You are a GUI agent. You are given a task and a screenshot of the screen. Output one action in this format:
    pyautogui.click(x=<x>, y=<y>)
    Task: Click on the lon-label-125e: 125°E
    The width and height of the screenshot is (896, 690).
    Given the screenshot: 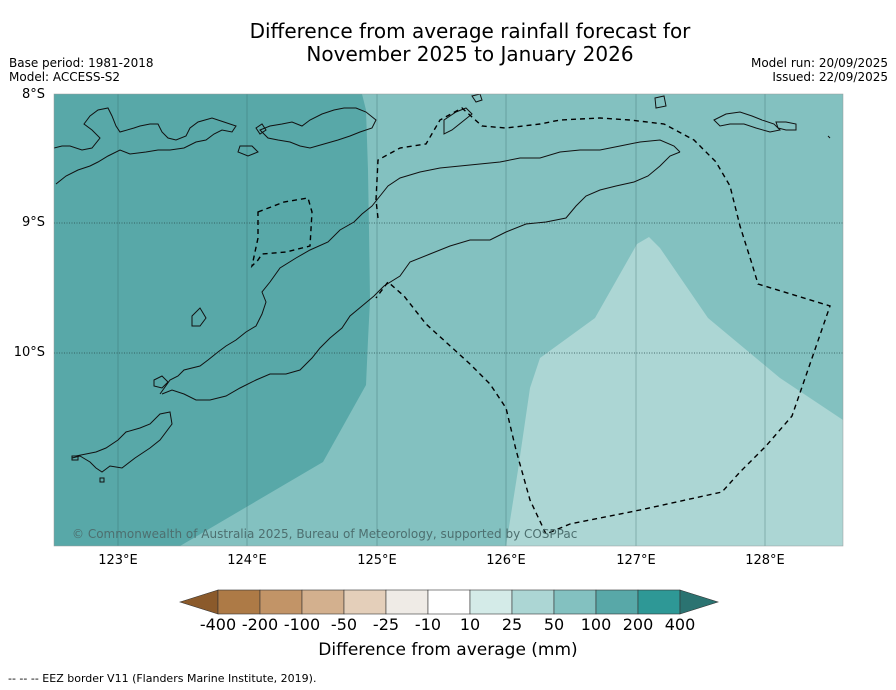 What is the action you would take?
    pyautogui.click(x=377, y=560)
    